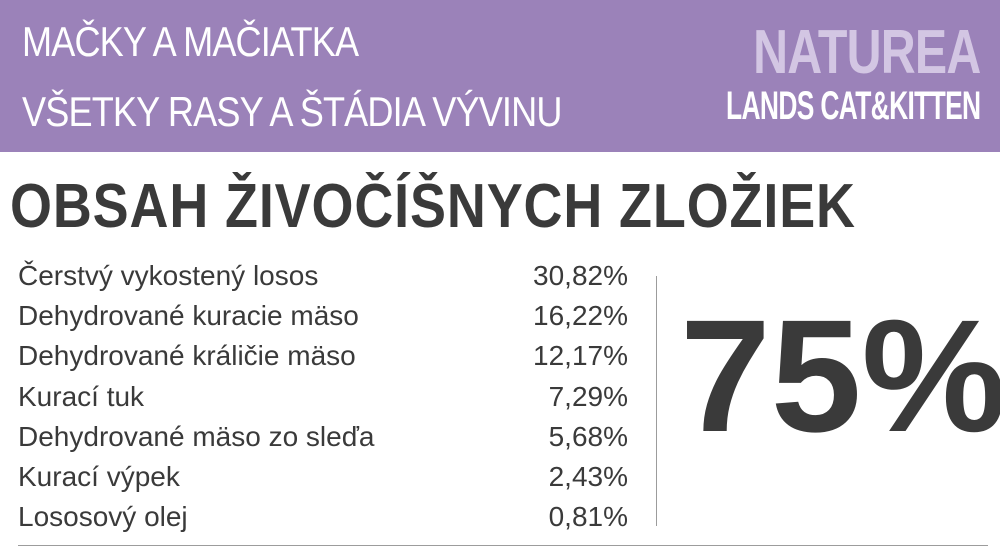 This screenshot has width=1000, height=560. Describe the element at coordinates (503, 545) in the screenshot. I see `horizontal-divider` at that location.